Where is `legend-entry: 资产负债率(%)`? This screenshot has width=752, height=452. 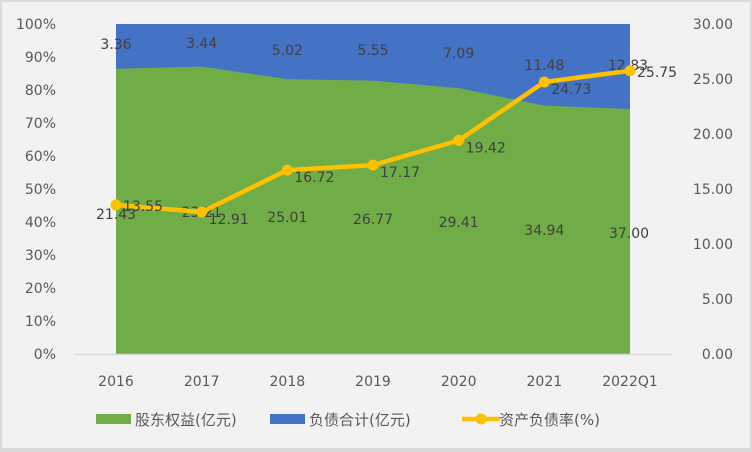
legend-entry: 资产负债率(%) is located at coordinates (549, 420).